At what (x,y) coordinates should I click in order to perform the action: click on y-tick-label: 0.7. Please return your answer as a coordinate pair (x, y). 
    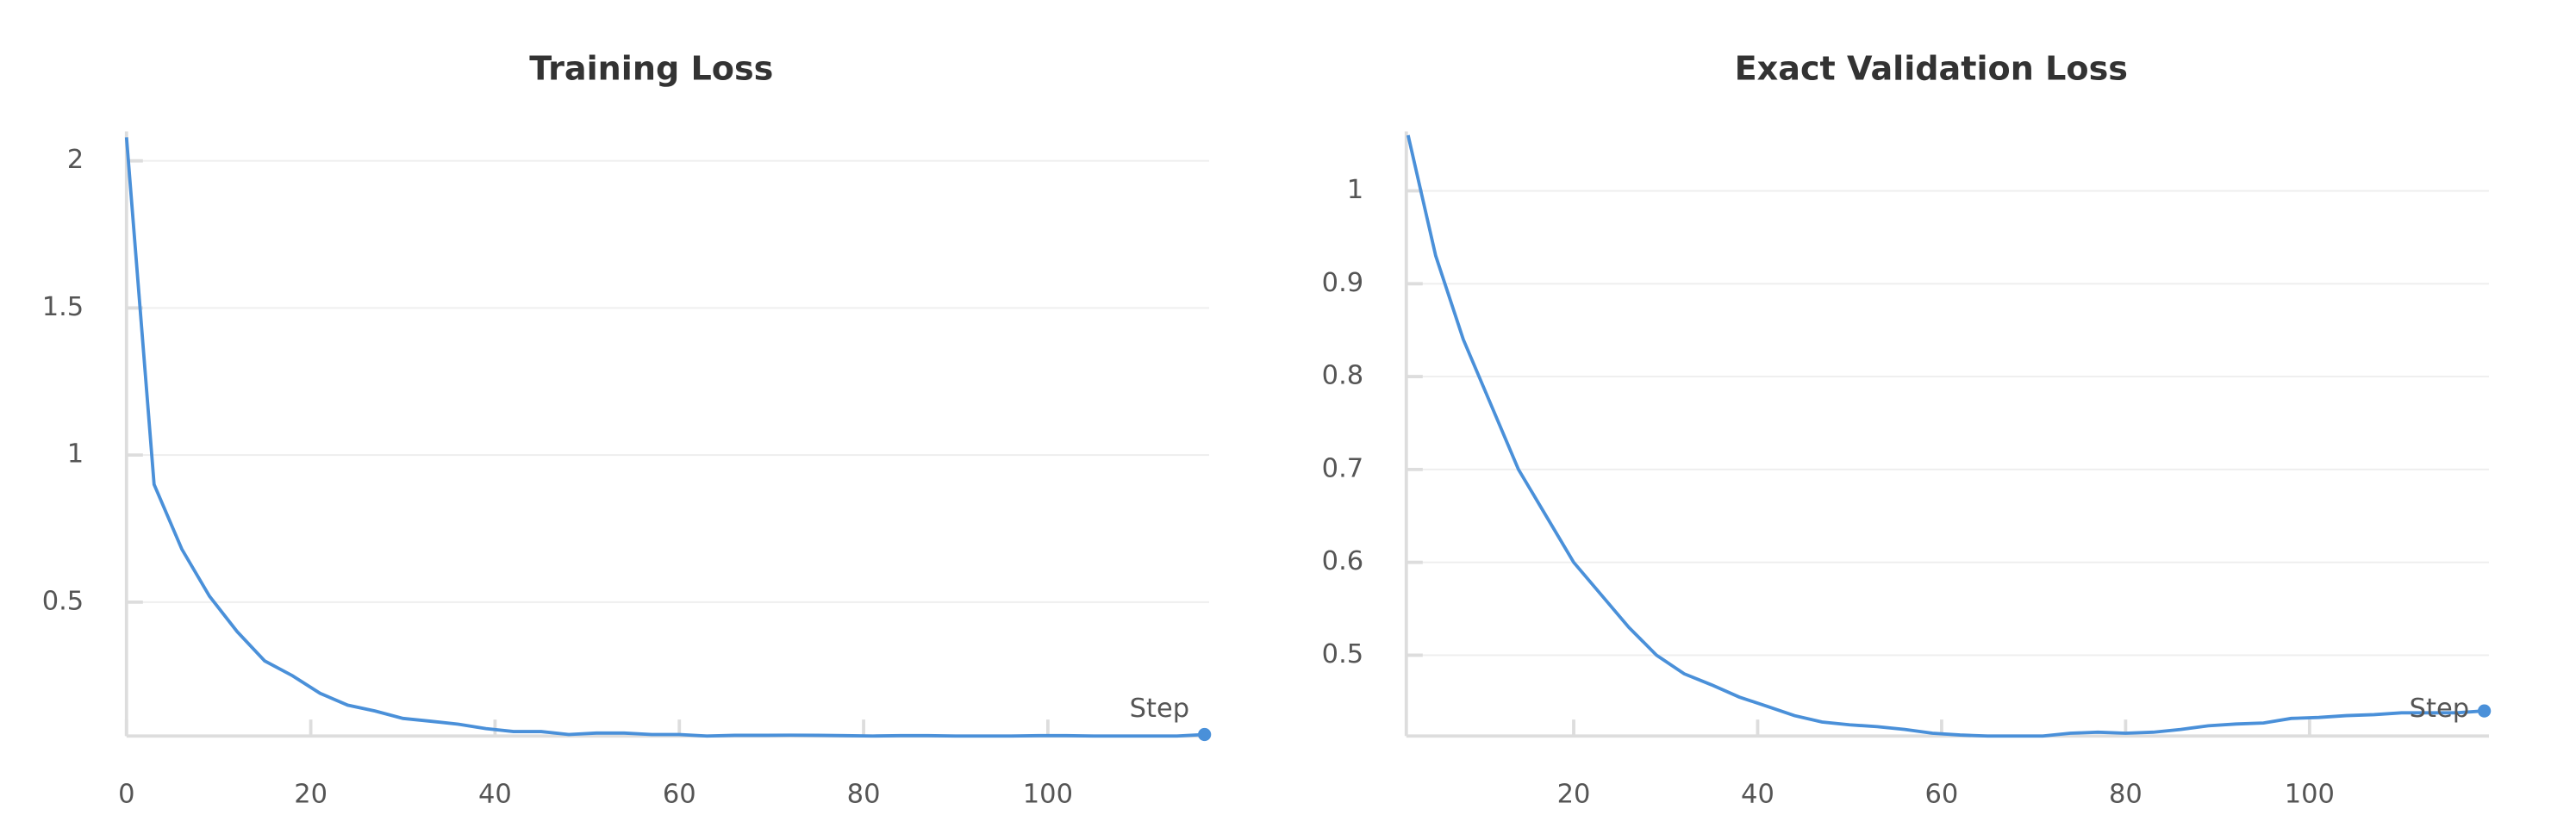
    Looking at the image, I should click on (1343, 468).